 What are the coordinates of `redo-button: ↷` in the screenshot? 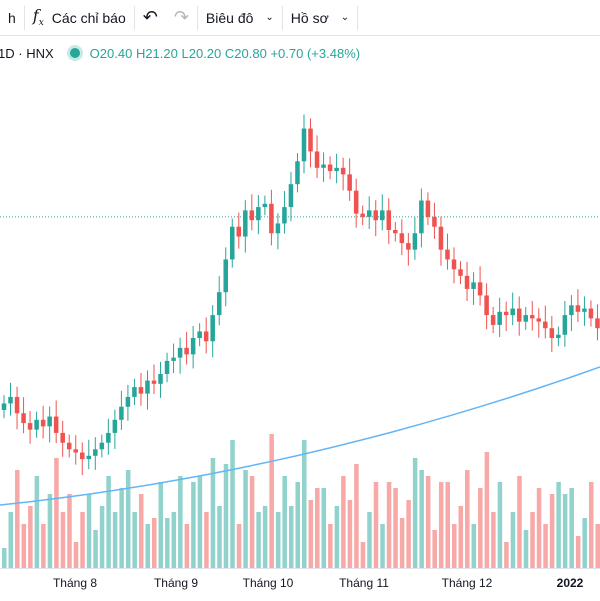 It's located at (181, 18).